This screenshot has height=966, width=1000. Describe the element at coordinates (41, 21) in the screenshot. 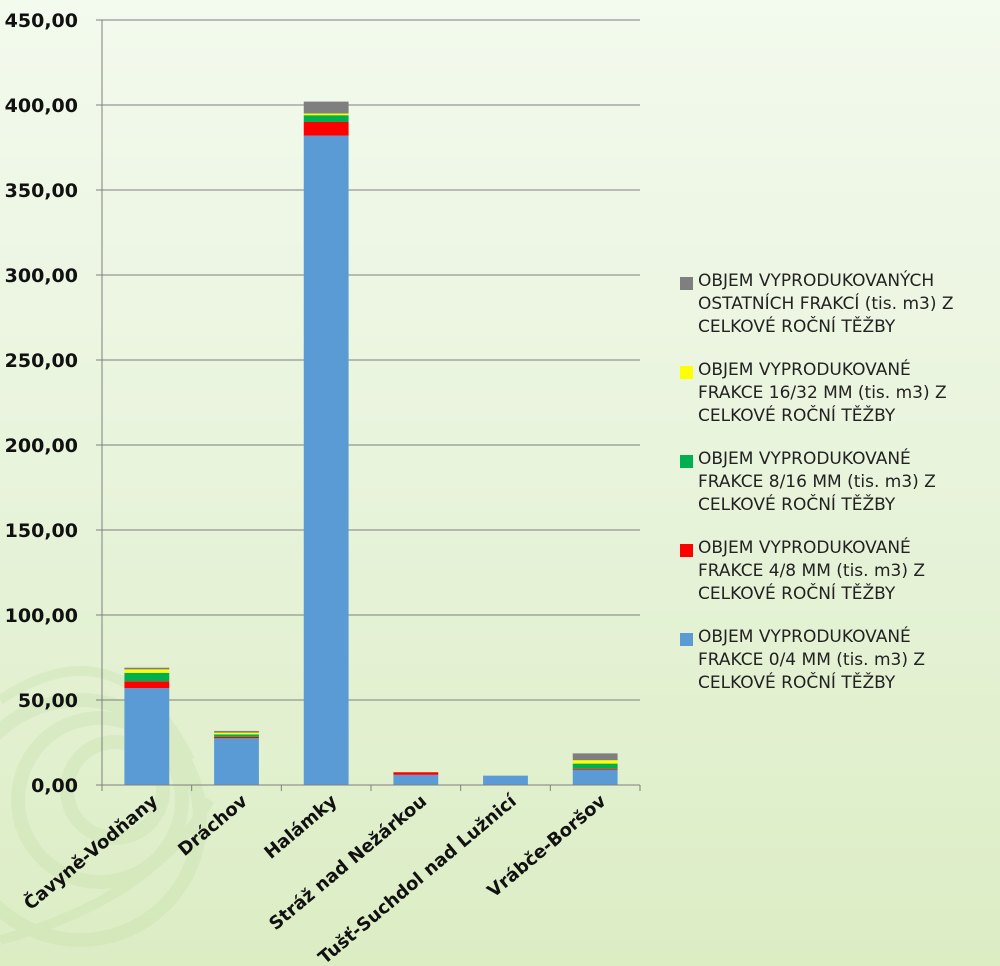

I see `y-tick-label: 450,00` at that location.